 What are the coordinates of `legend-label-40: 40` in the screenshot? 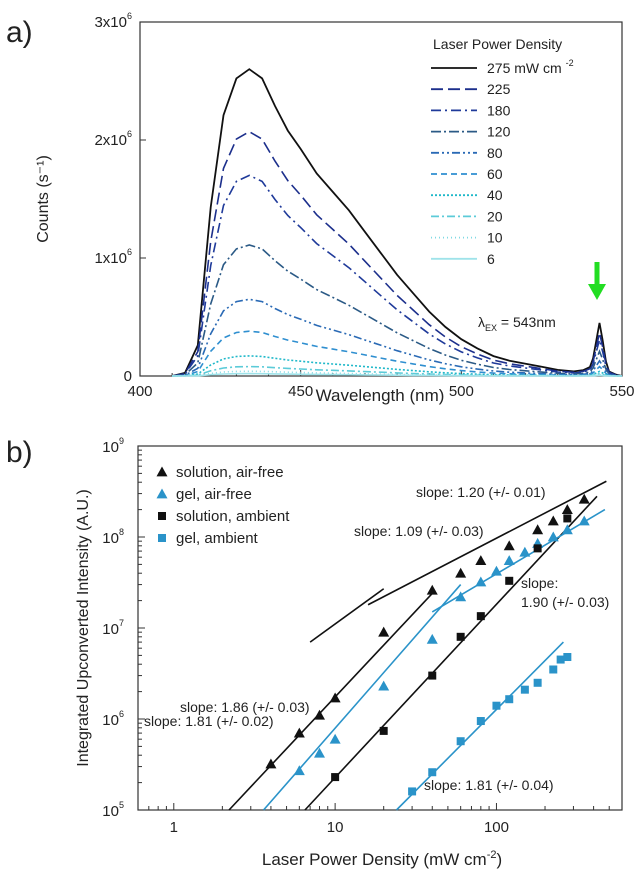 It's located at (495, 195).